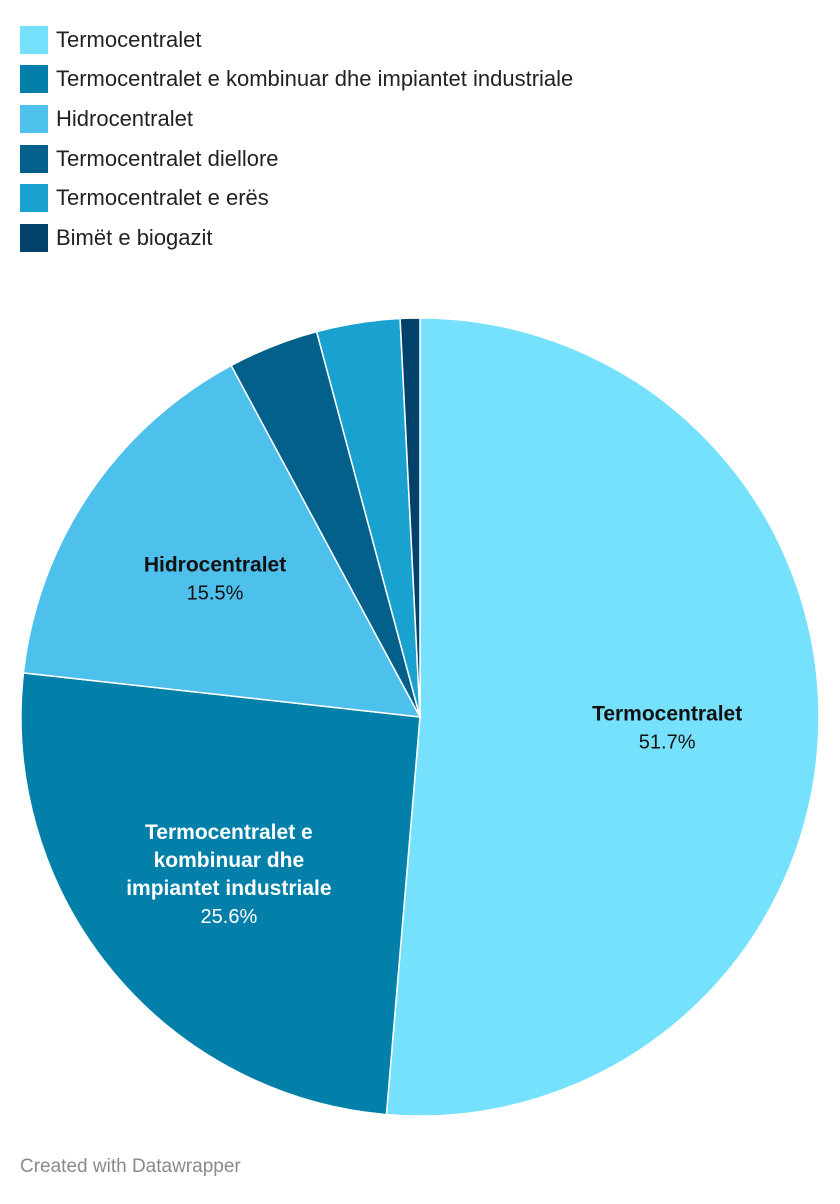 The image size is (840, 1204). I want to click on legend-item: Termocentralet, so click(296, 40).